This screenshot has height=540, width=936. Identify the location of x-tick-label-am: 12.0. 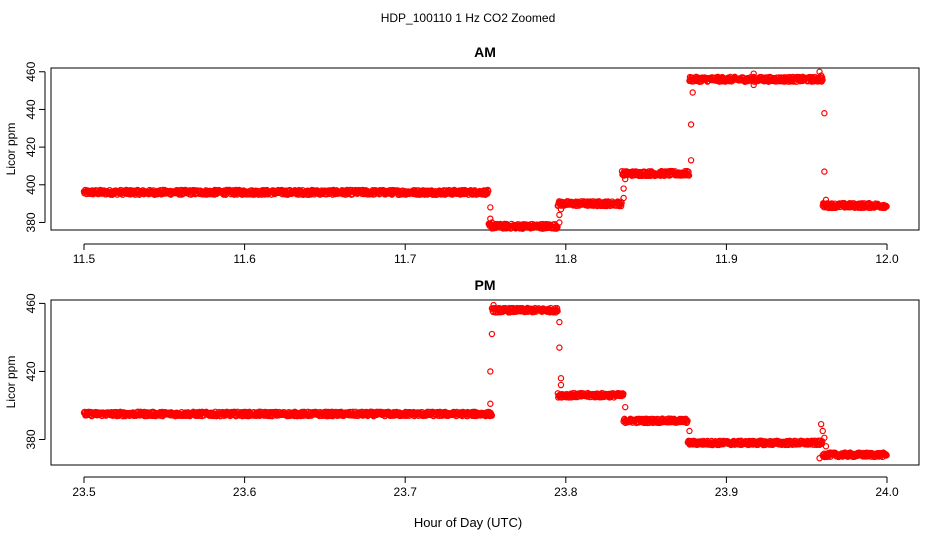
(887, 259).